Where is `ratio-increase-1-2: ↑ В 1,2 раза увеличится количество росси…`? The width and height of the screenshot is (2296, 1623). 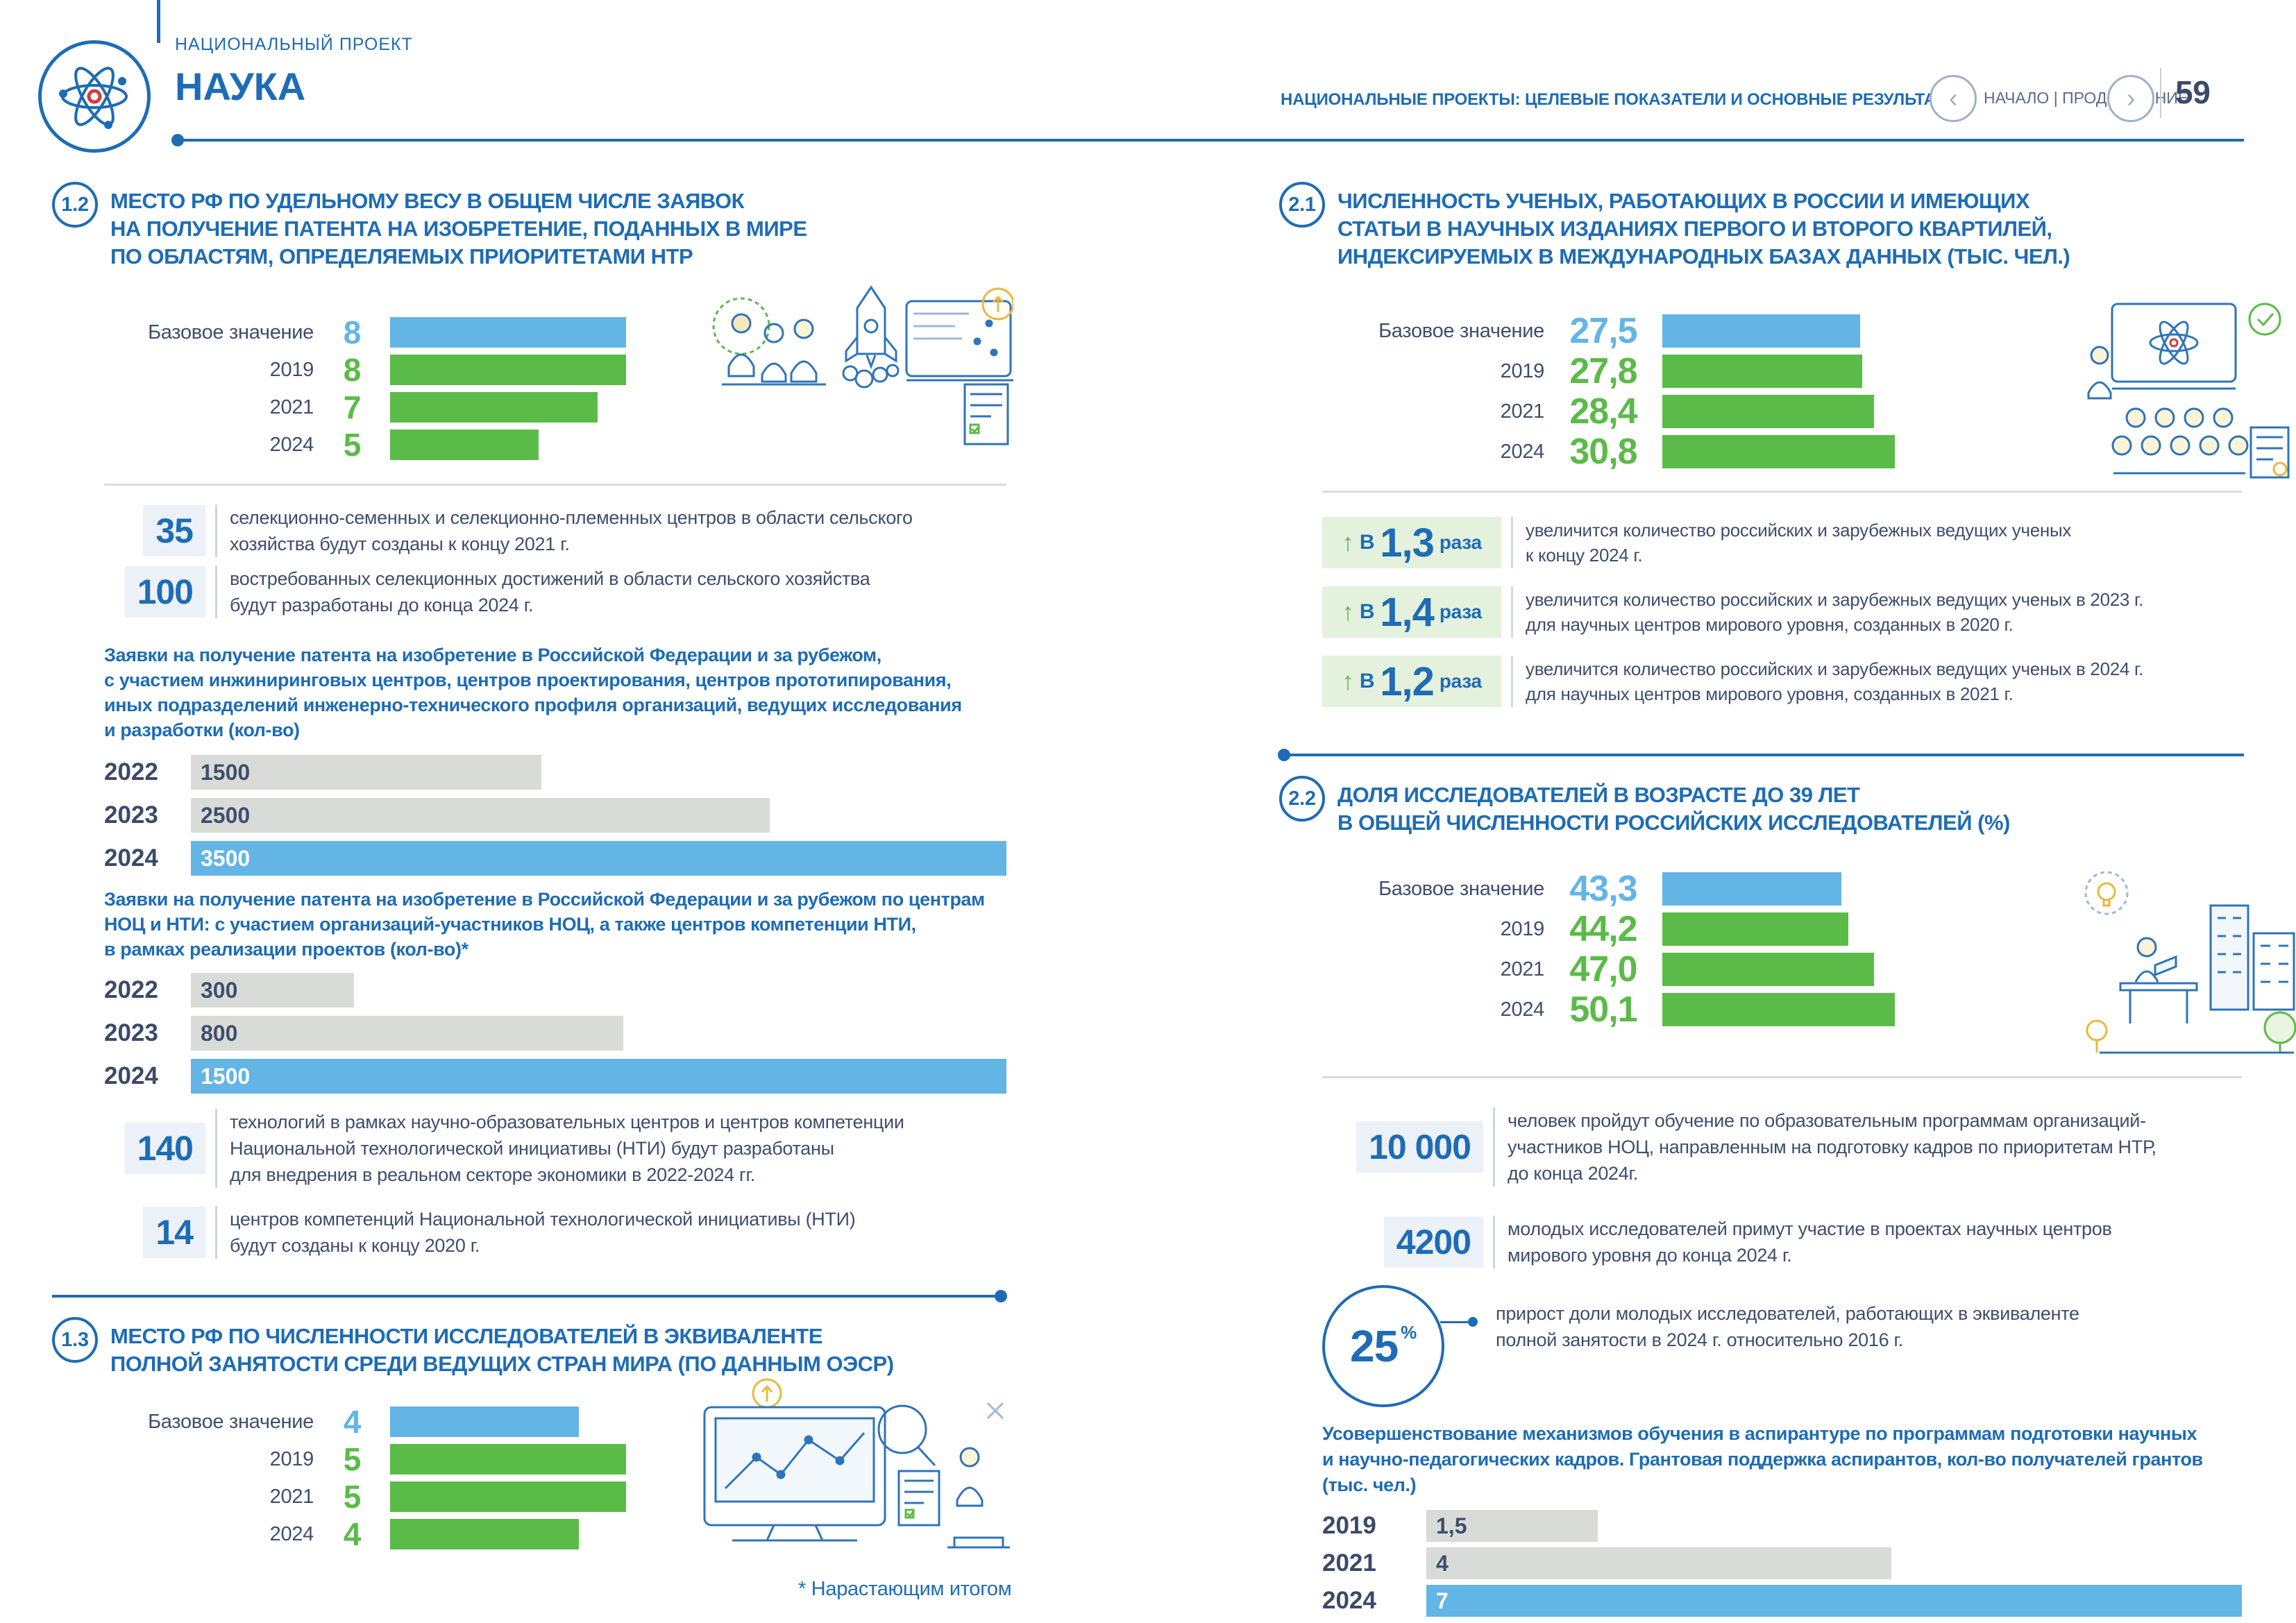
ratio-increase-1-2: ↑ В 1,2 раза увеличится количество росси… is located at coordinates (1782, 681).